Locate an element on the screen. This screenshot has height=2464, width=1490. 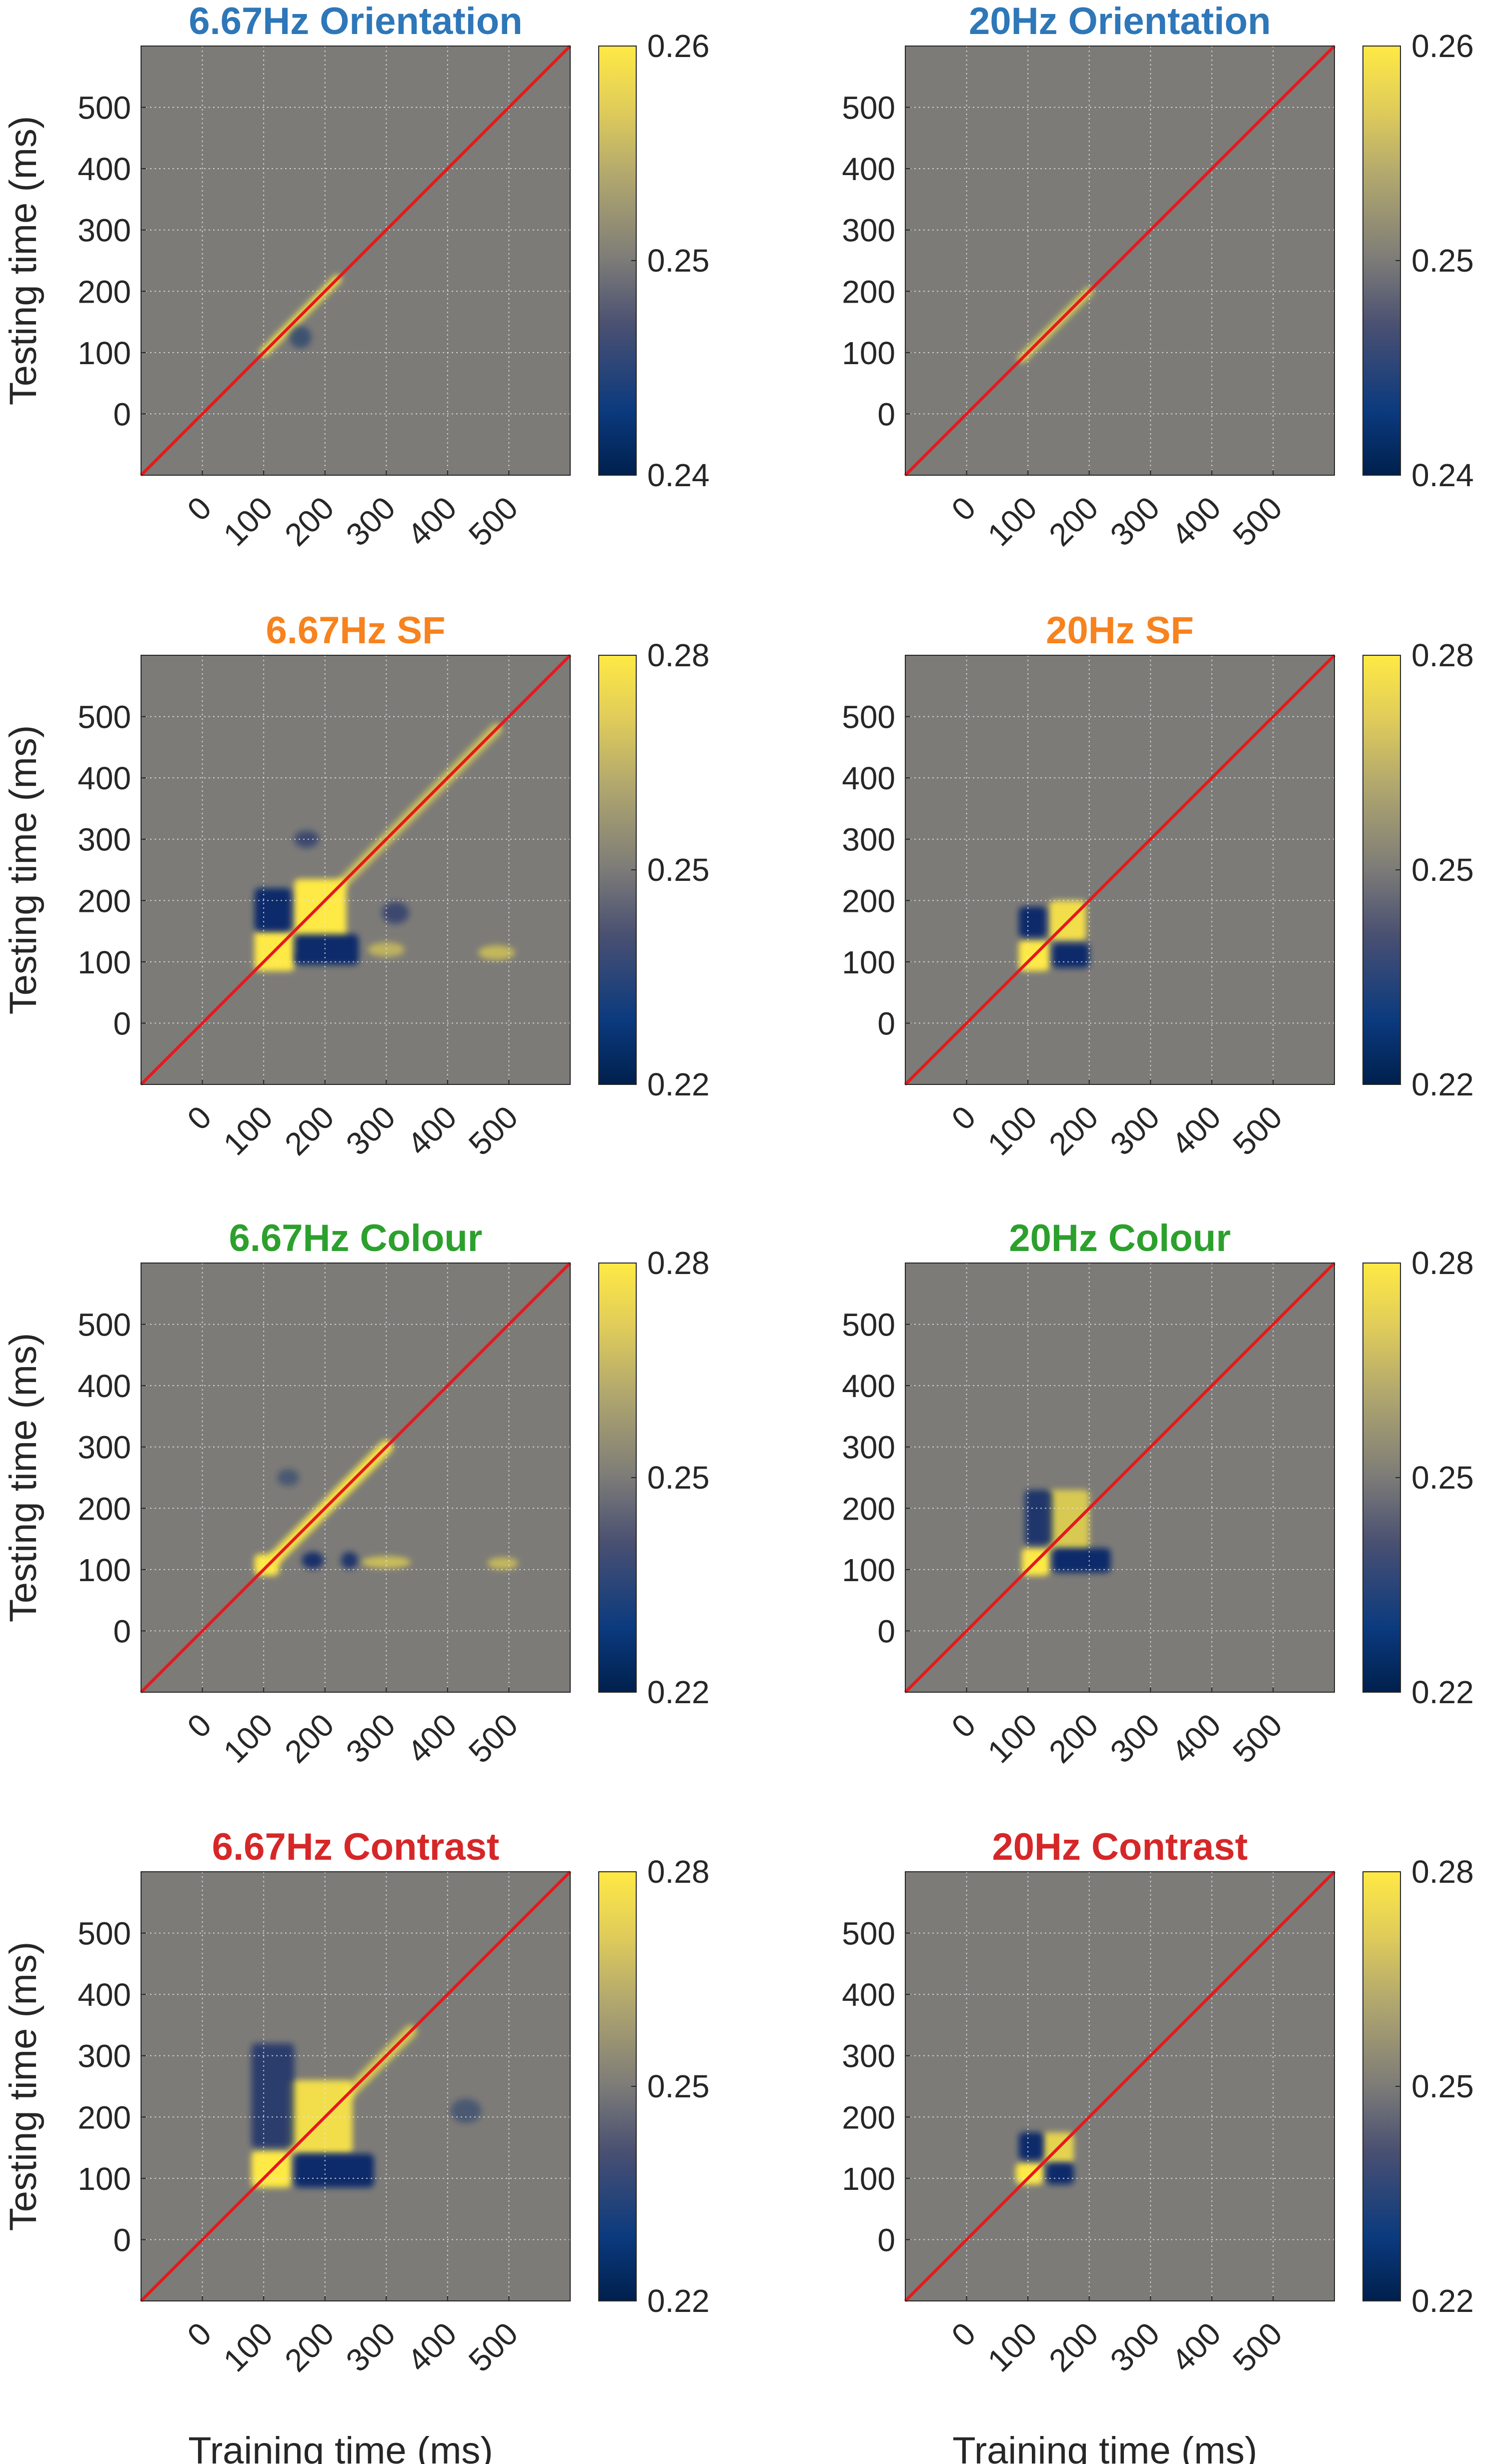
chart-title: 20Hz SF is located at coordinates (1120, 630).